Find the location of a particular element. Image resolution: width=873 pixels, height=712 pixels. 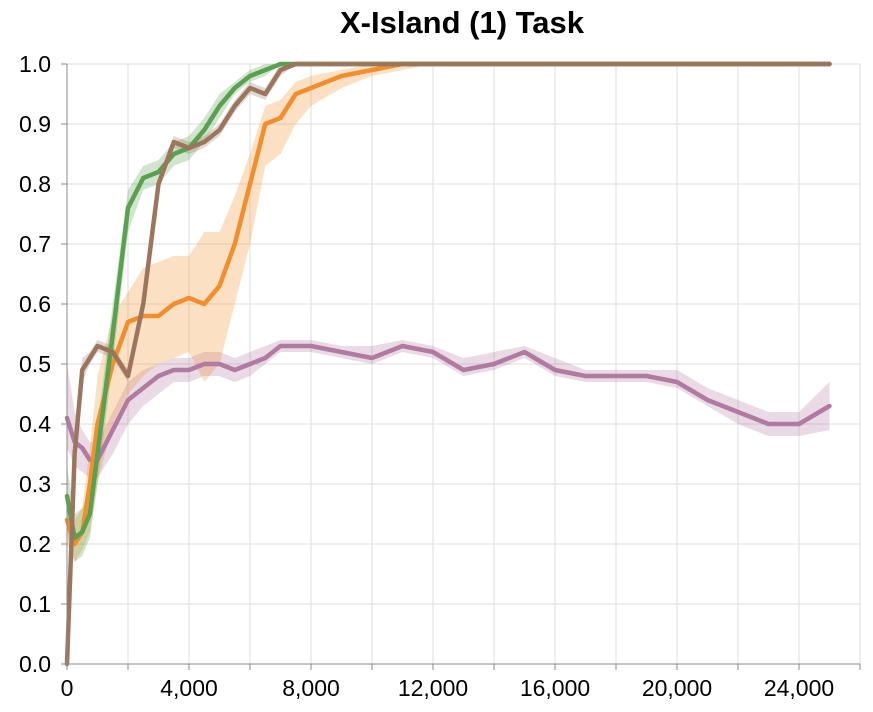

y-tick-label: 0.9 is located at coordinates (35, 124).